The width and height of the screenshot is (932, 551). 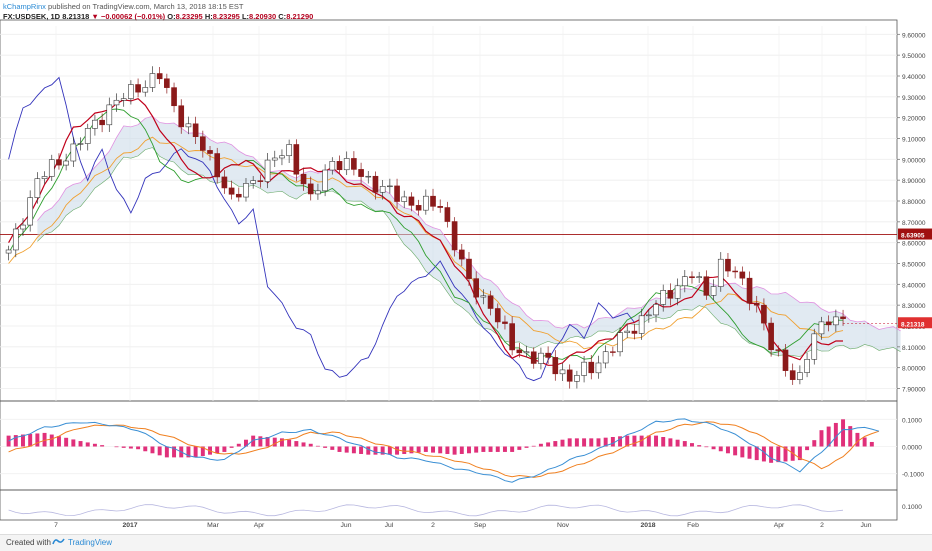 I want to click on low-label: L:, so click(x=245, y=16).